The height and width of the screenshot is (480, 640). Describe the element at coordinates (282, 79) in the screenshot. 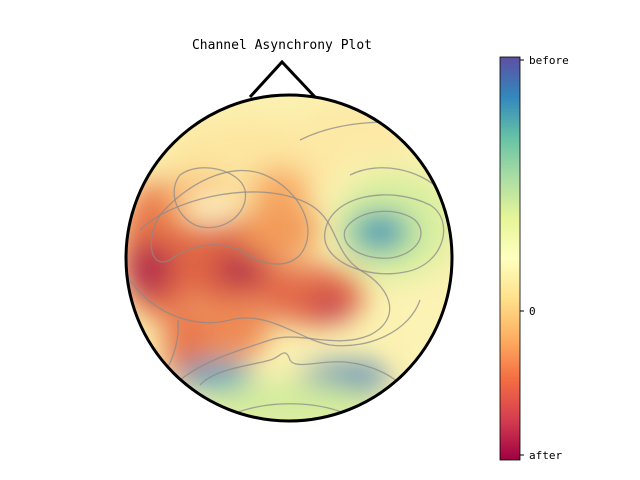

I see `head-nose` at that location.